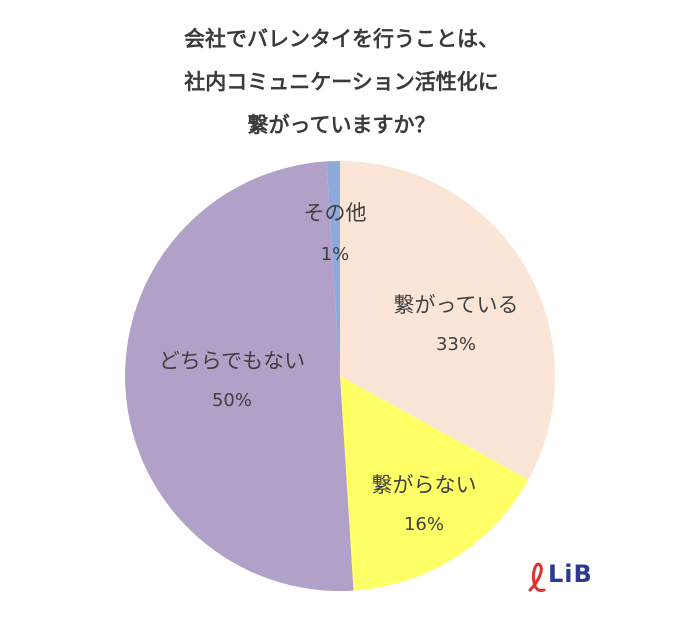 This screenshot has width=683, height=630. What do you see at coordinates (335, 254) in the screenshot?
I see `slice-value-label-3: 1%` at bounding box center [335, 254].